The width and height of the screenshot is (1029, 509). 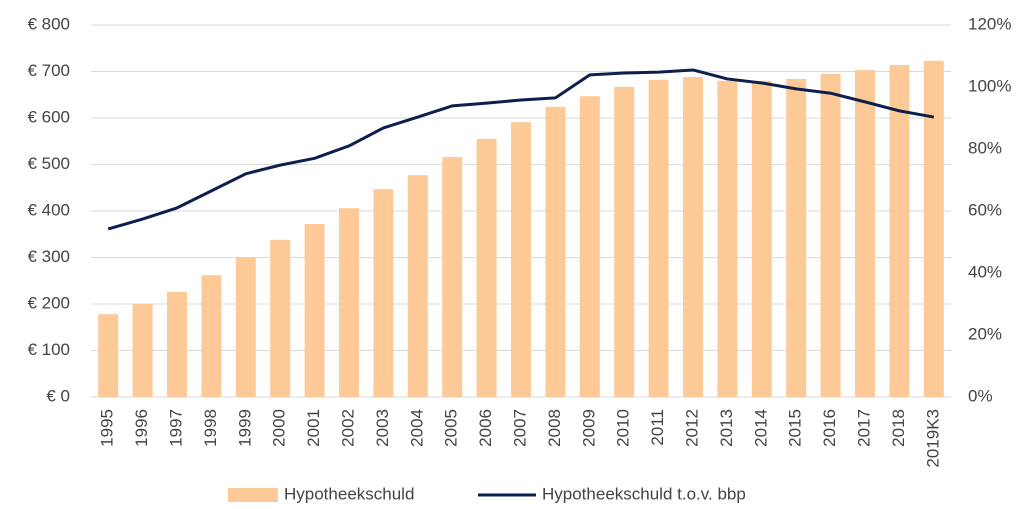 I want to click on y2-tick-label: 0%, so click(x=980, y=395).